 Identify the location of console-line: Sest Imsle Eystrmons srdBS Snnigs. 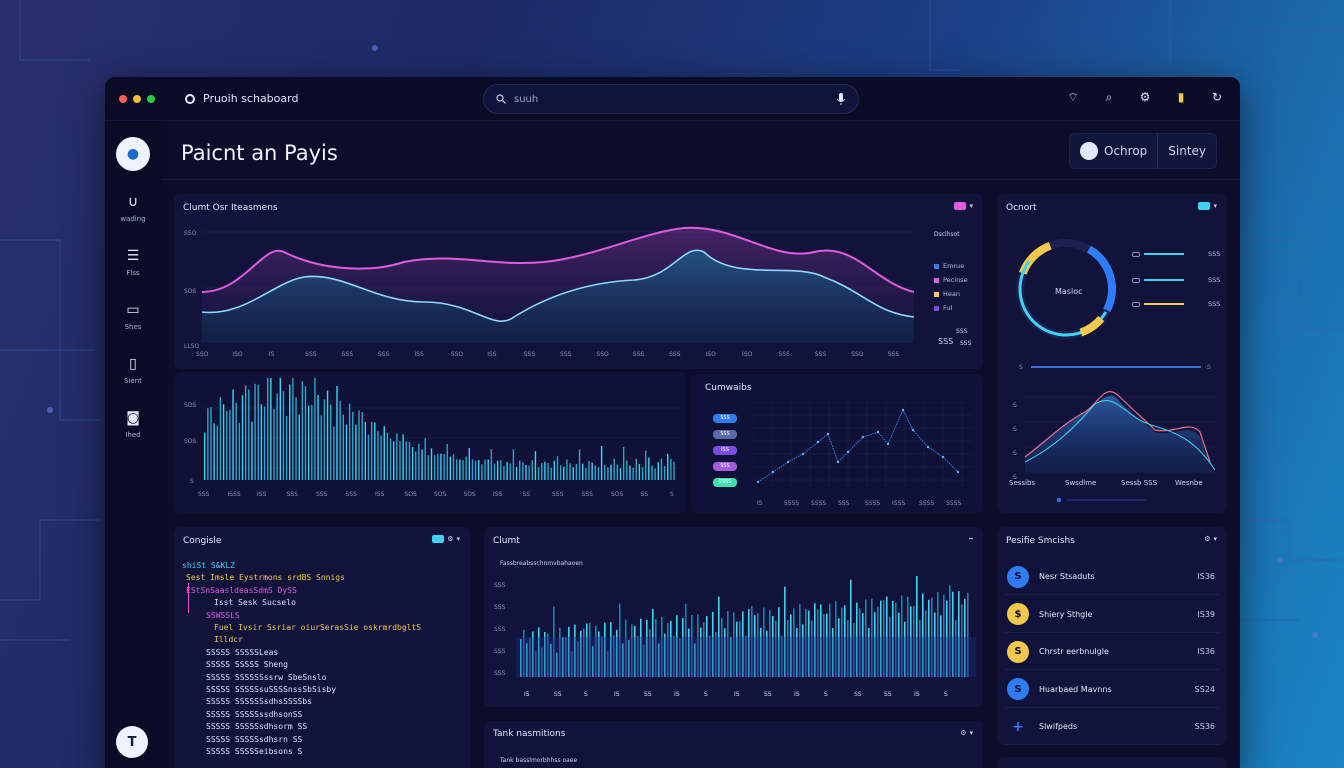
(265, 578).